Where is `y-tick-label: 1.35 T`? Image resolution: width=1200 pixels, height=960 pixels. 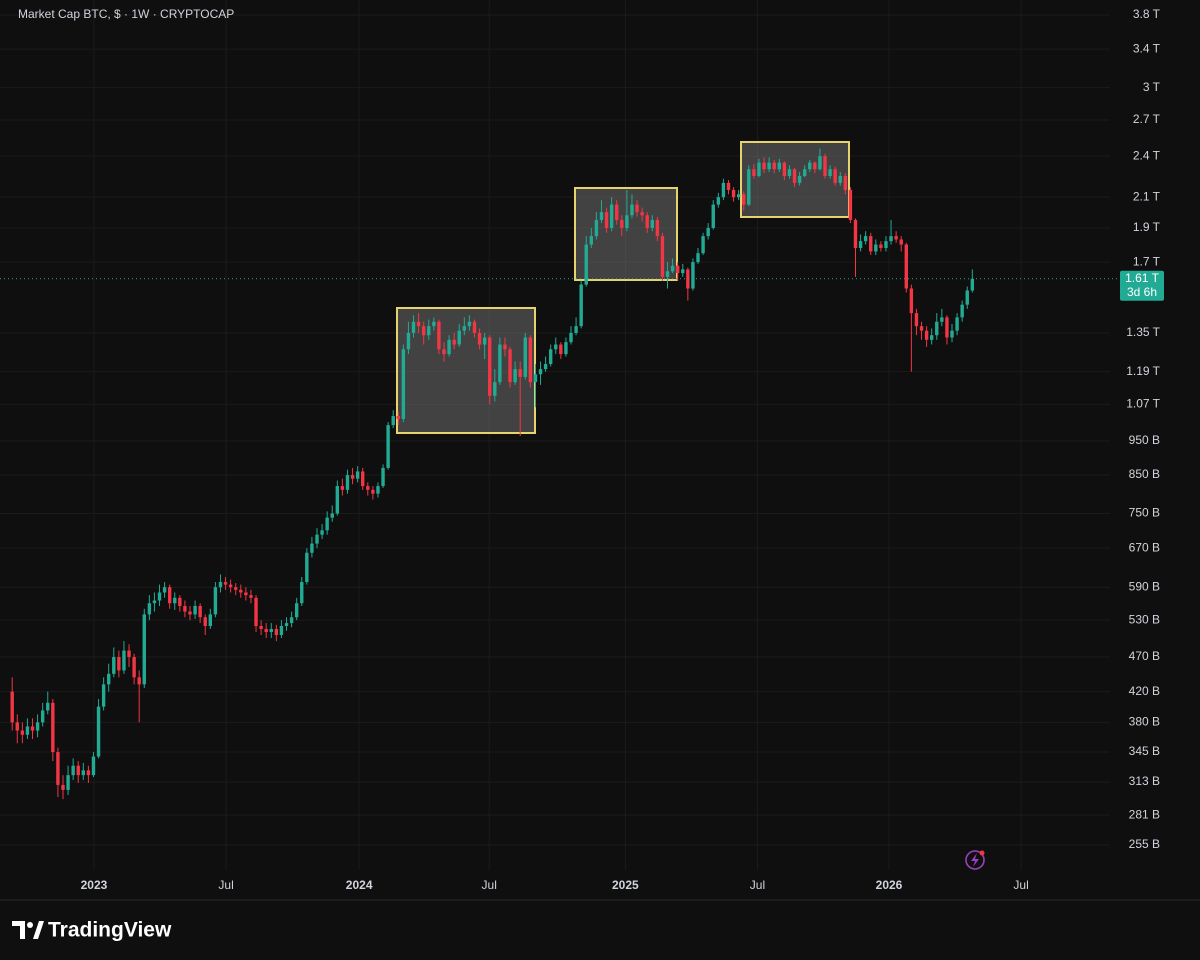
y-tick-label: 1.35 T is located at coordinates (1143, 332).